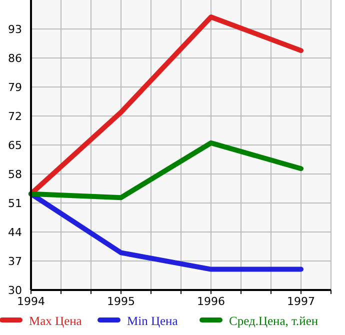 The height and width of the screenshot is (335, 345). Describe the element at coordinates (152, 321) in the screenshot. I see `legend-label: Min Цена` at that location.